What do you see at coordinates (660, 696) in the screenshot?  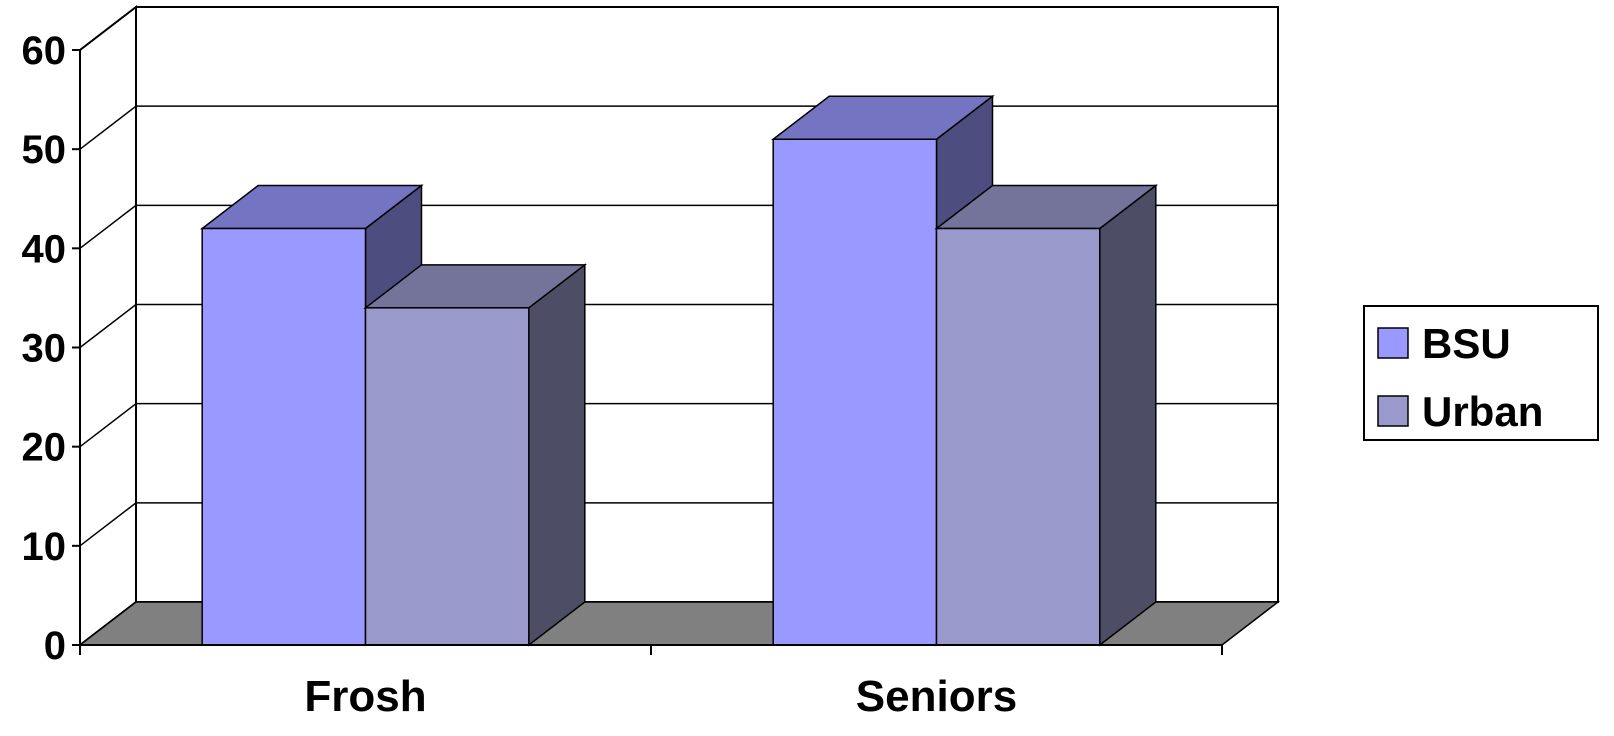 I see `x-axis-category-labels: Frosh Seniors` at bounding box center [660, 696].